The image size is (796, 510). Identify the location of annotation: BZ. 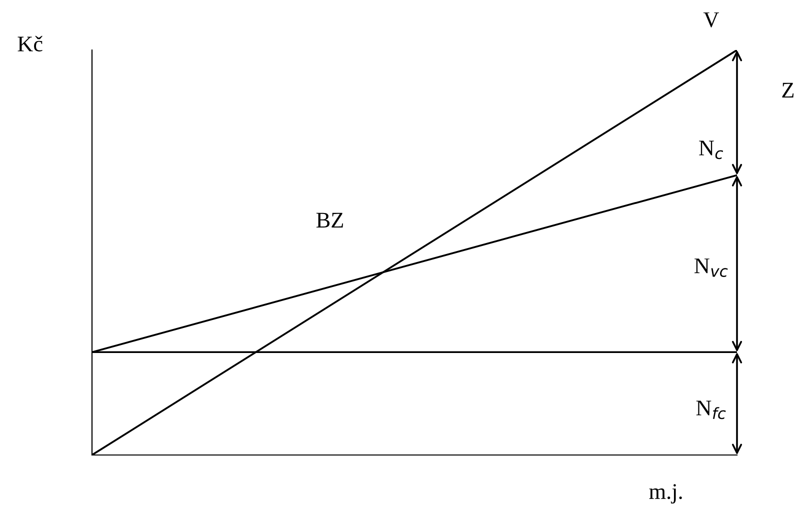
(329, 220).